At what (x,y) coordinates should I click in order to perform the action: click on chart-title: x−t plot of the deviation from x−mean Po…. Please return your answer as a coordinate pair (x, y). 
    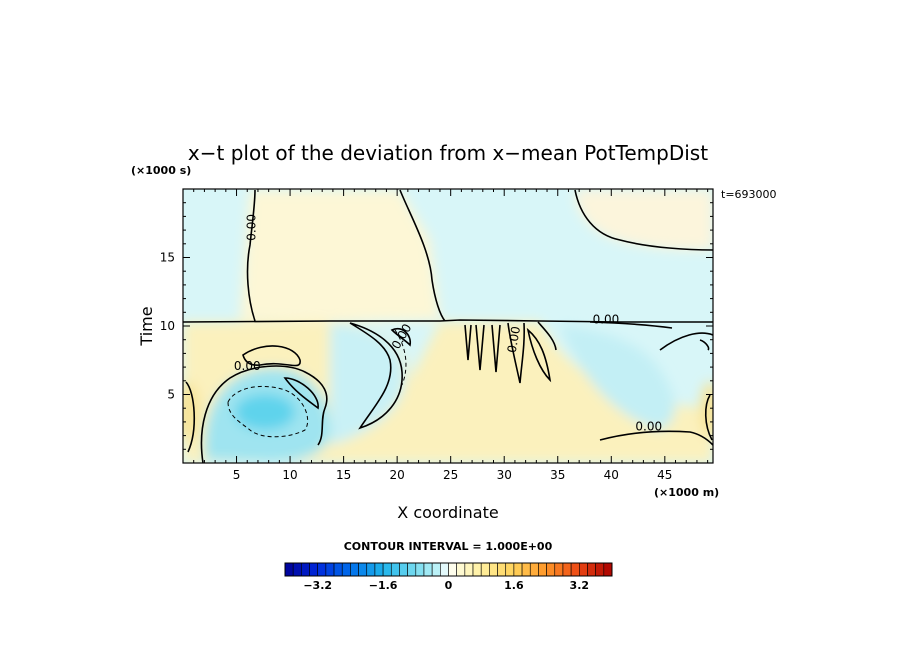
    Looking at the image, I should click on (448, 153).